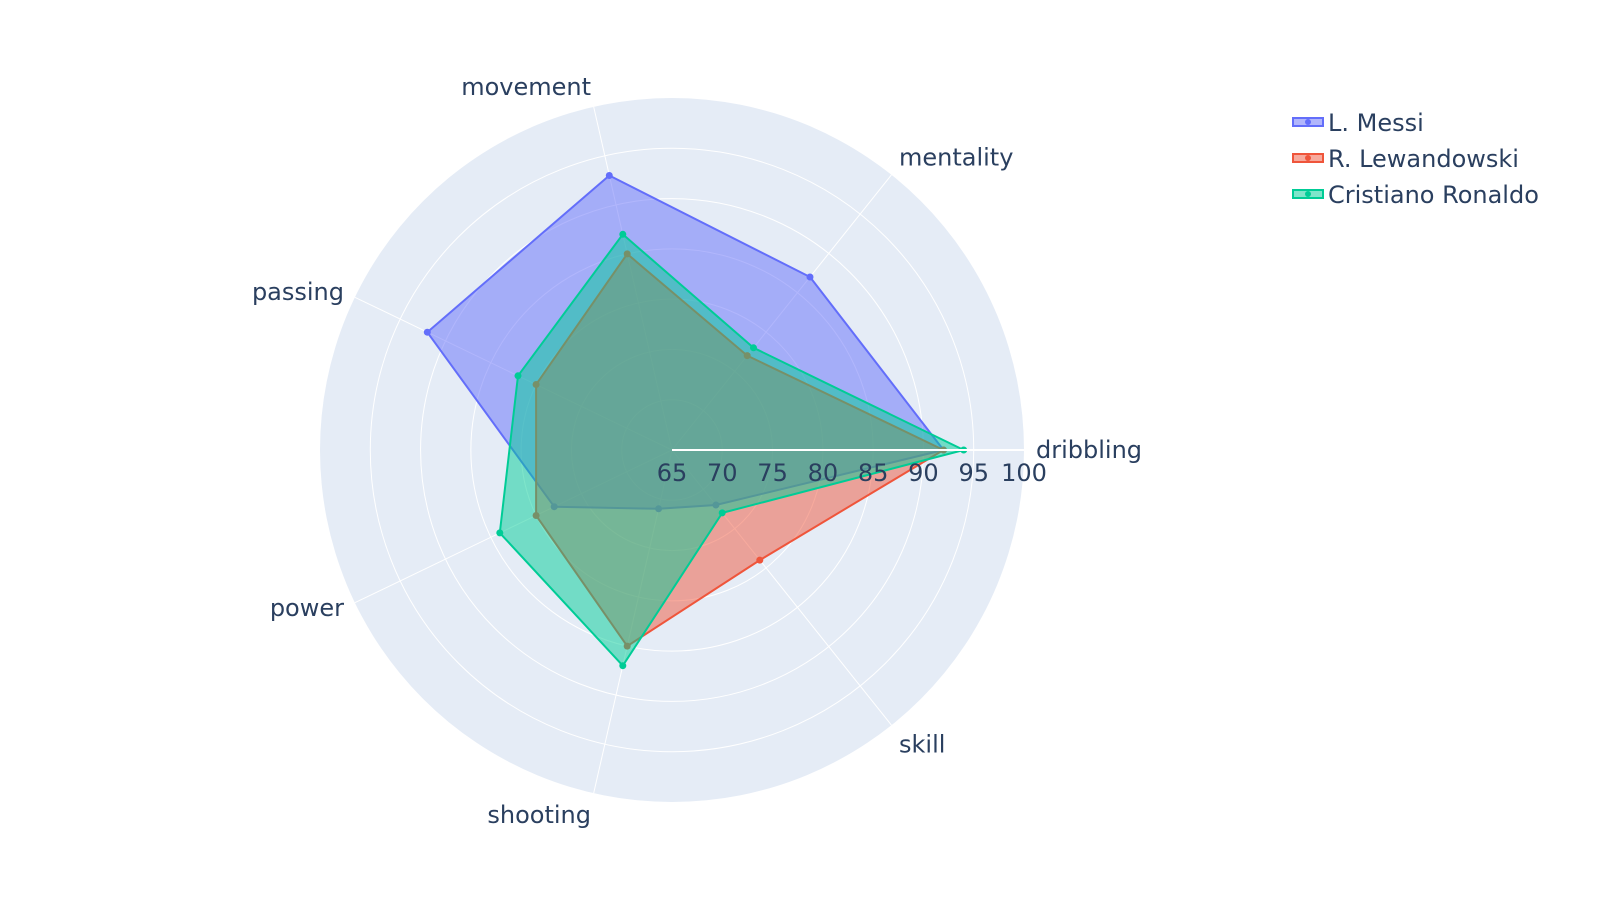 This screenshot has height=900, width=1600. I want to click on axis-label-movement: movement, so click(526, 87).